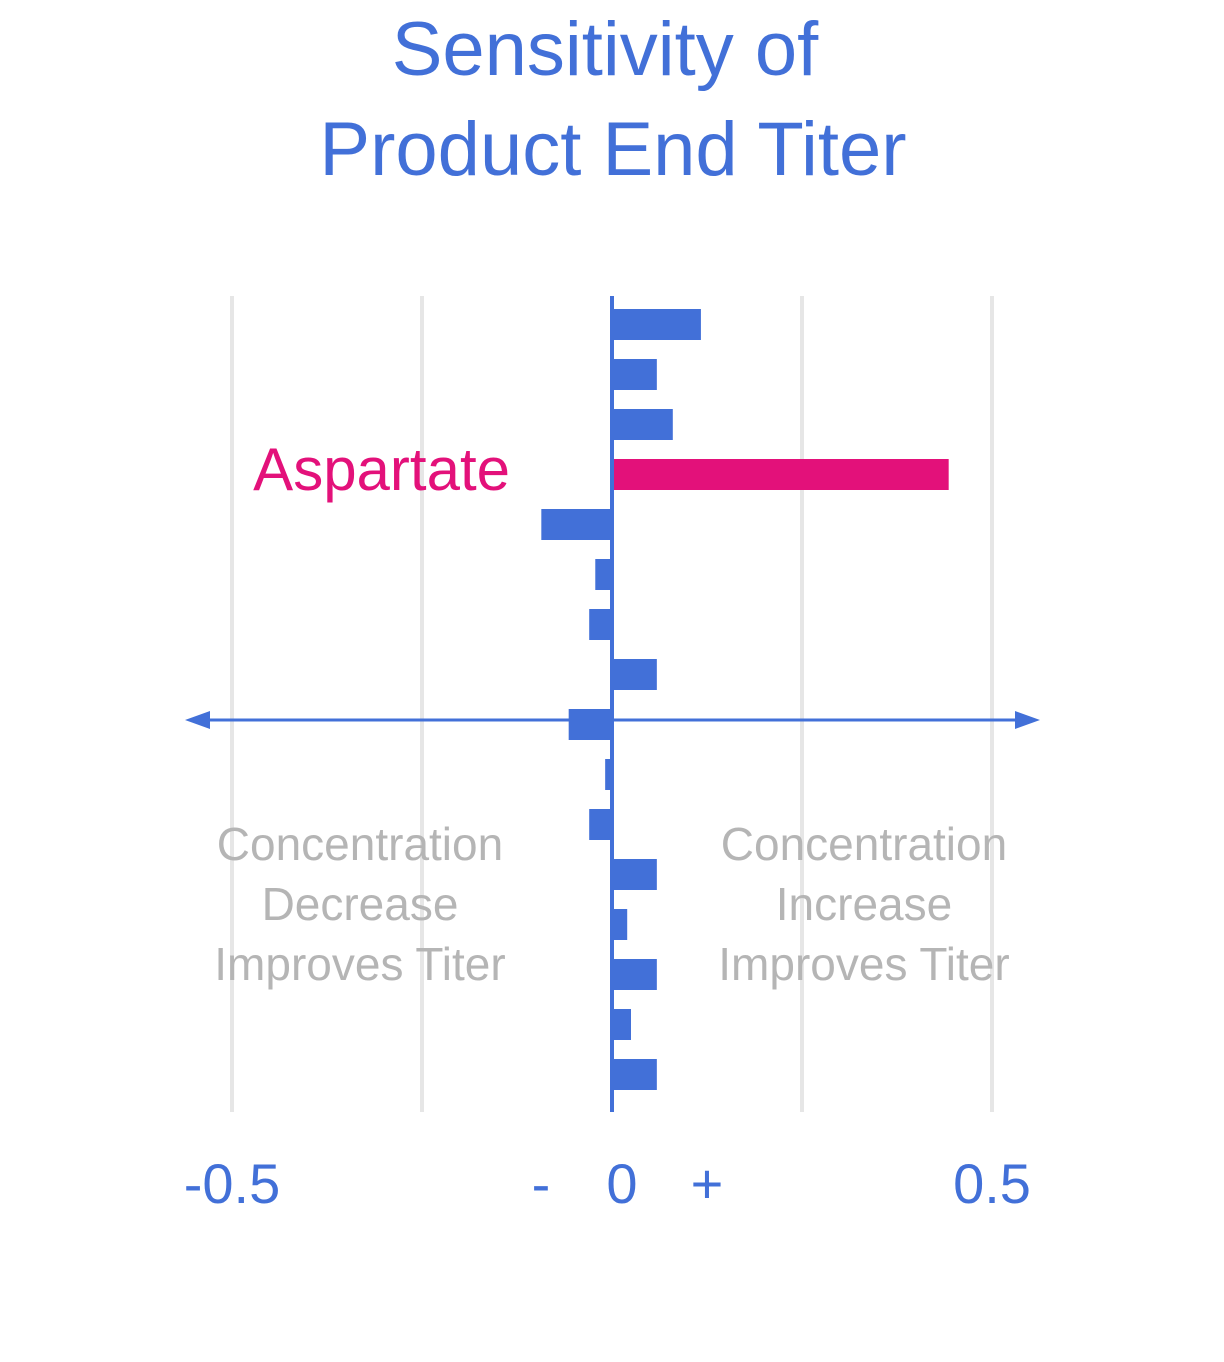 The height and width of the screenshot is (1362, 1224). Describe the element at coordinates (232, 1183) in the screenshot. I see `x-tick-label: -0.5` at that location.